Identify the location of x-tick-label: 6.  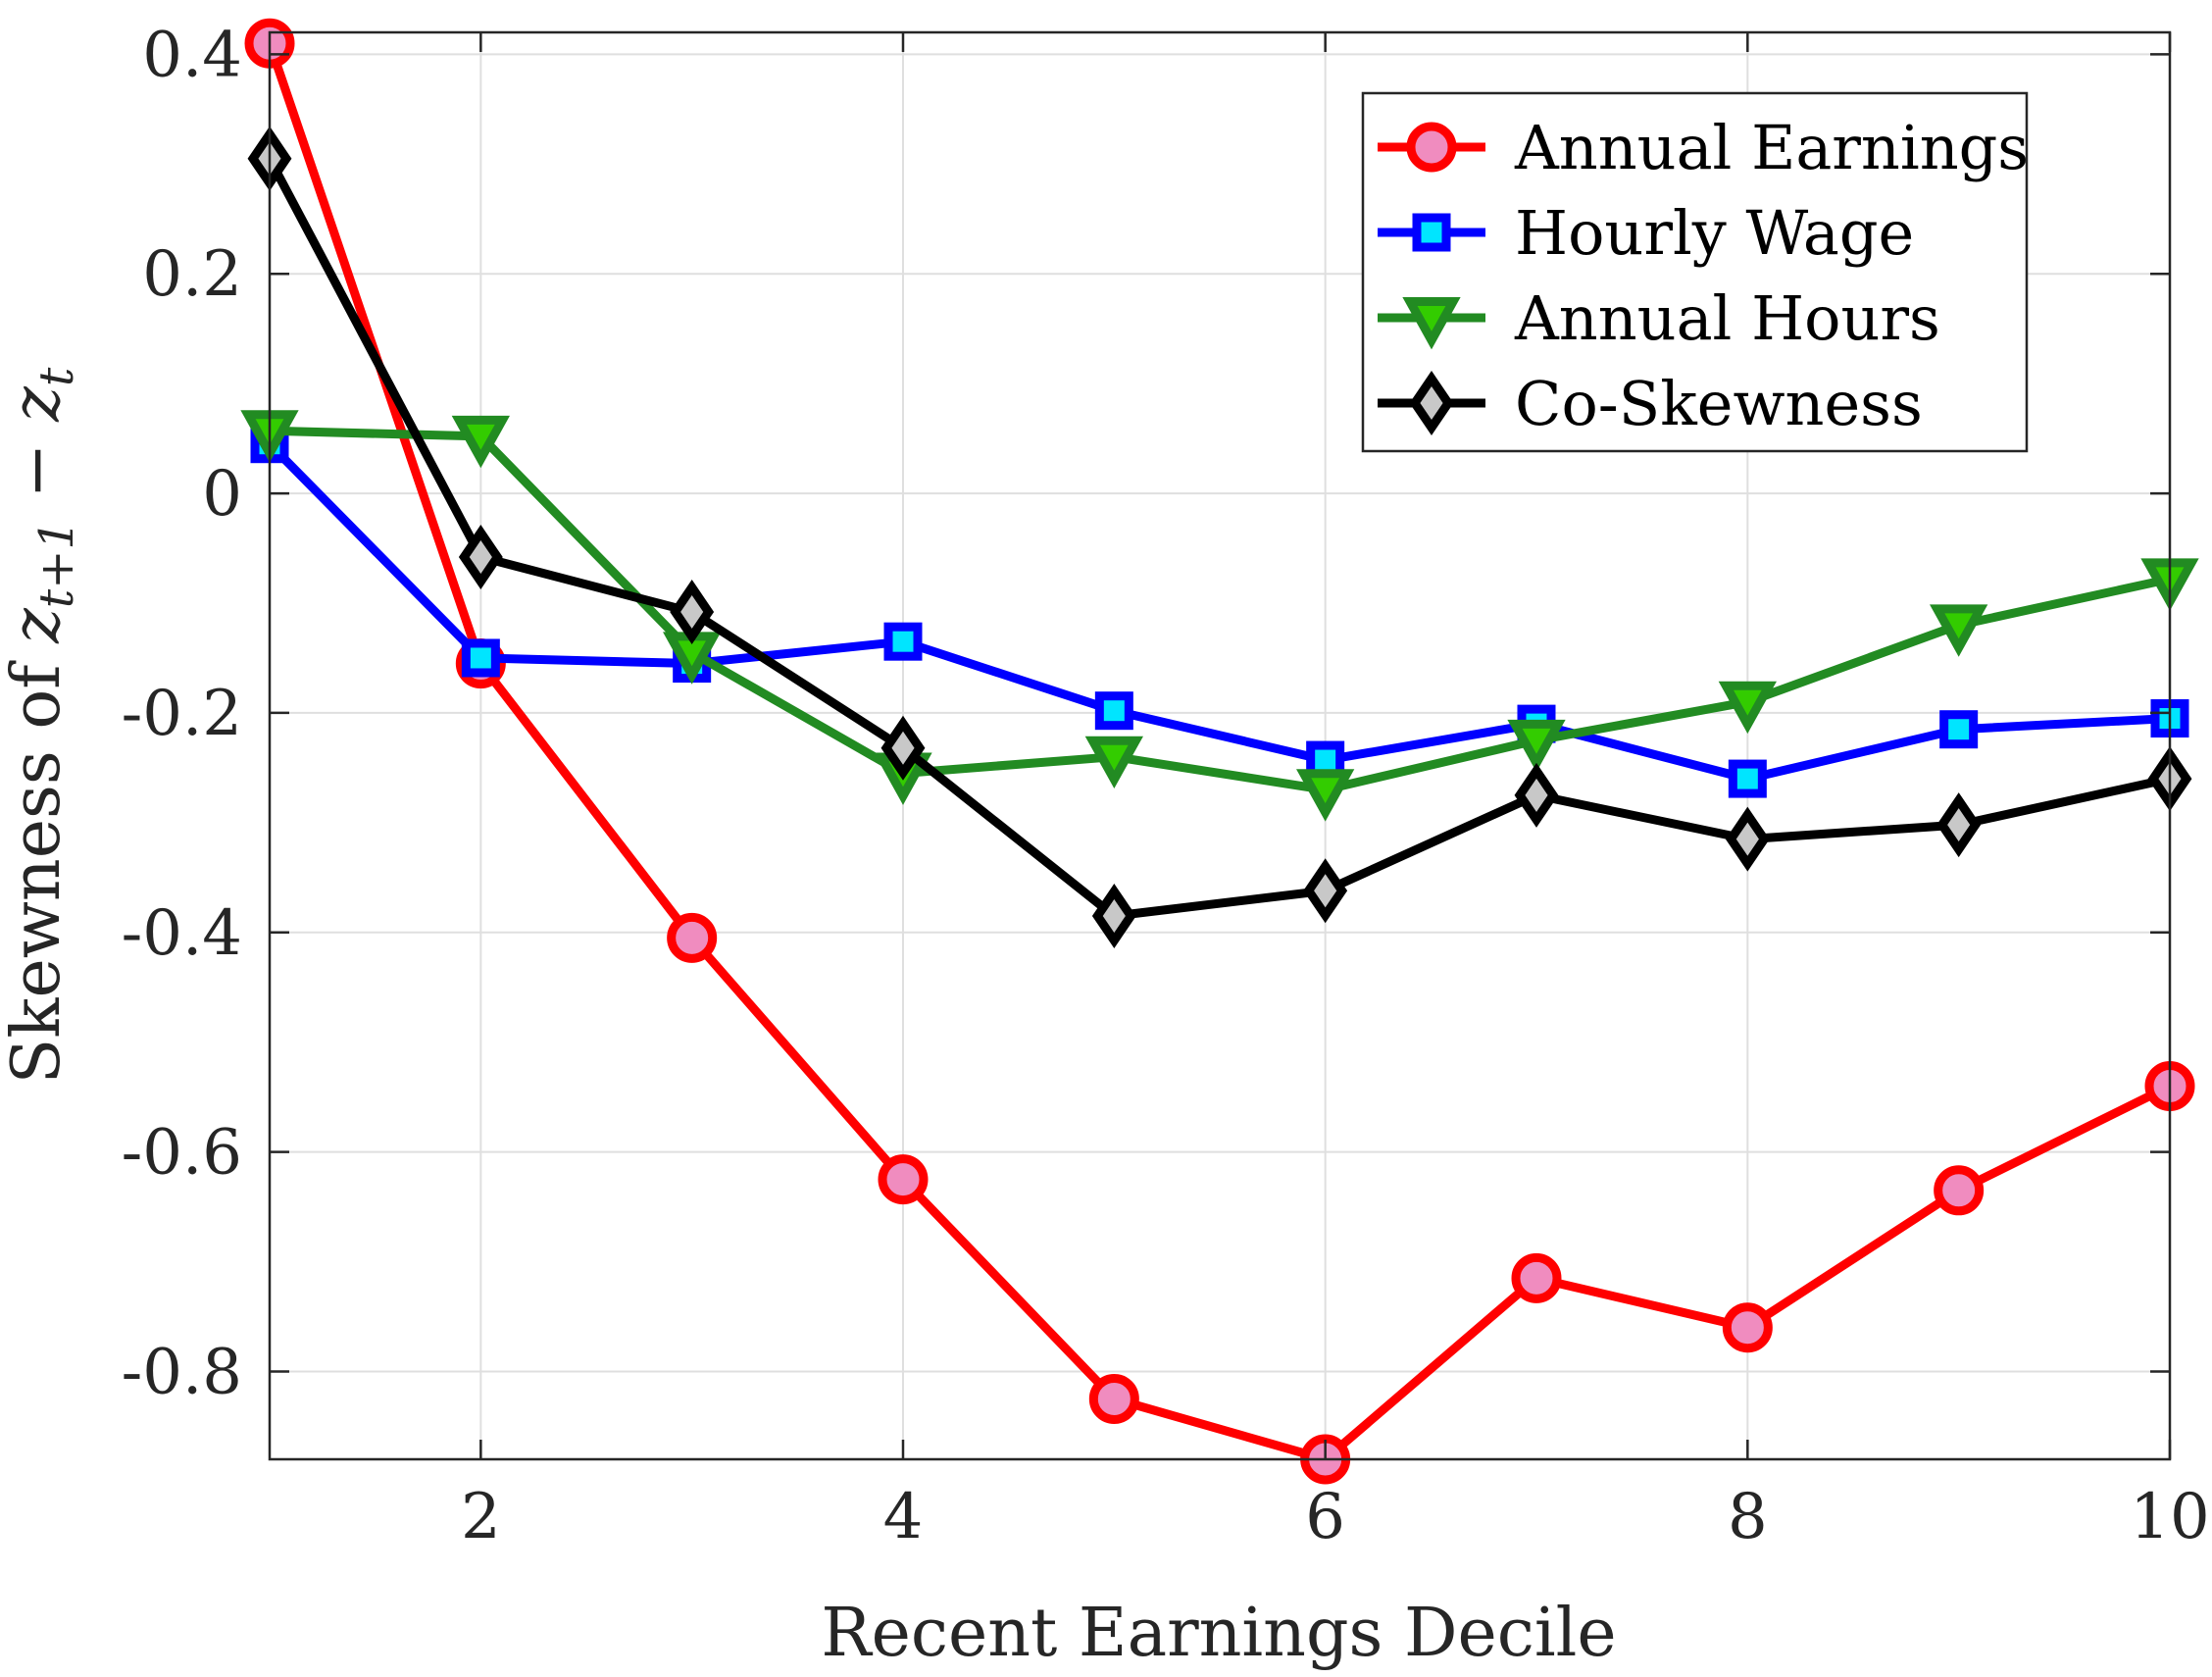
(1325, 1517).